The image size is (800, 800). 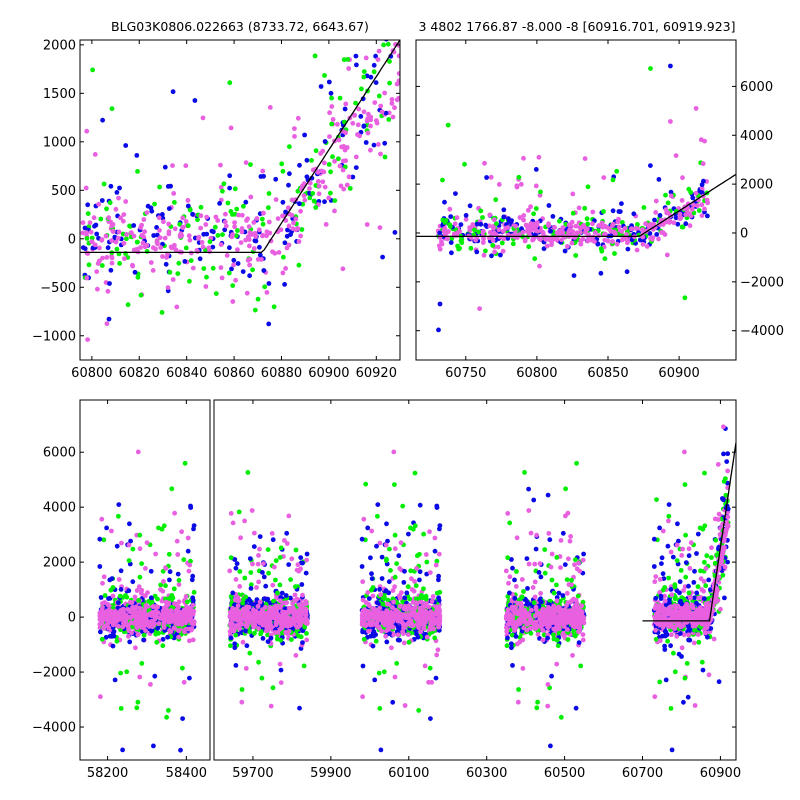 What do you see at coordinates (756, 87) in the screenshot?
I see `y-tick-label: 6000` at bounding box center [756, 87].